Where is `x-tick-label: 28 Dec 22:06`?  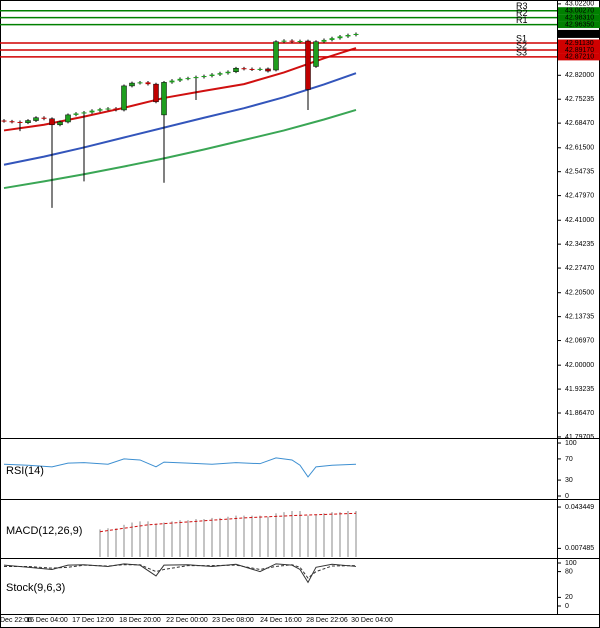
x-tick-label: 28 Dec 22:06 is located at coordinates (327, 620).